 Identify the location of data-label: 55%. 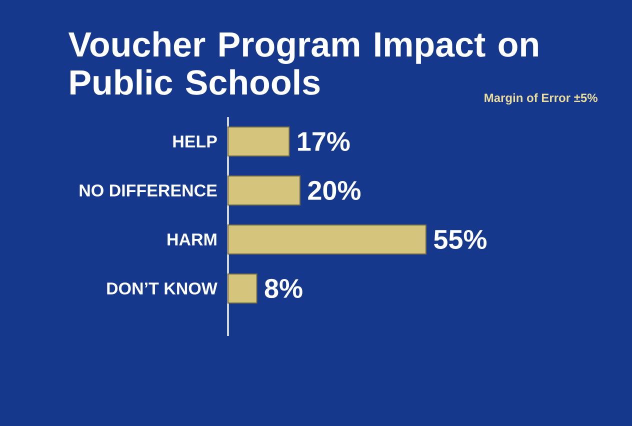
(460, 240).